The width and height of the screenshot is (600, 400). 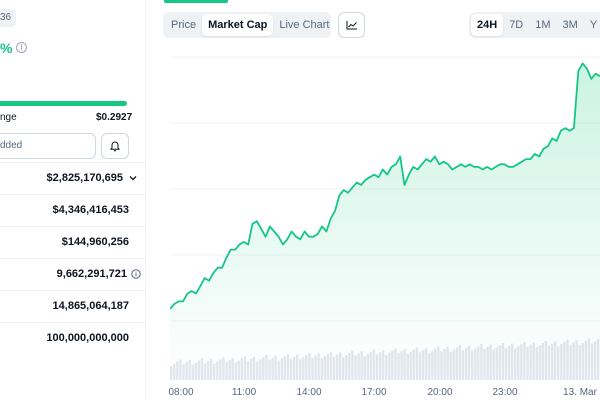 What do you see at coordinates (48, 146) in the screenshot?
I see `watchlist-field: dded` at bounding box center [48, 146].